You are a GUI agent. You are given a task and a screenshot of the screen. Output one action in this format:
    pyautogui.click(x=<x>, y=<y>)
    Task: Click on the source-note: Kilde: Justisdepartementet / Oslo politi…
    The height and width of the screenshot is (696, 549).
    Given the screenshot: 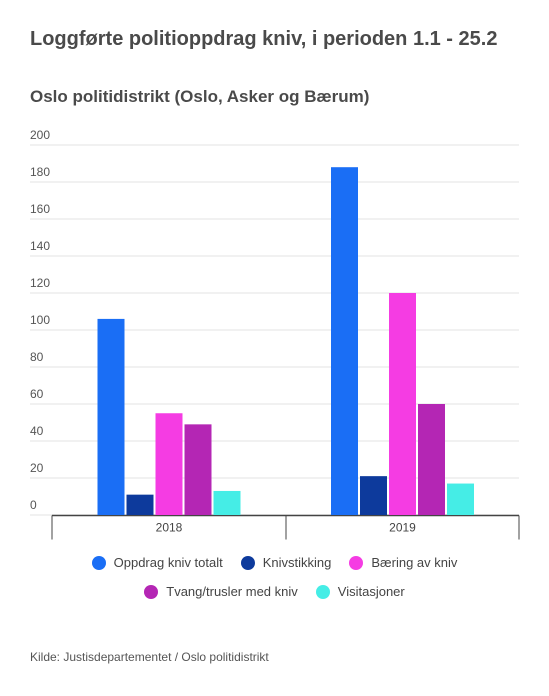 What is the action you would take?
    pyautogui.click(x=149, y=657)
    